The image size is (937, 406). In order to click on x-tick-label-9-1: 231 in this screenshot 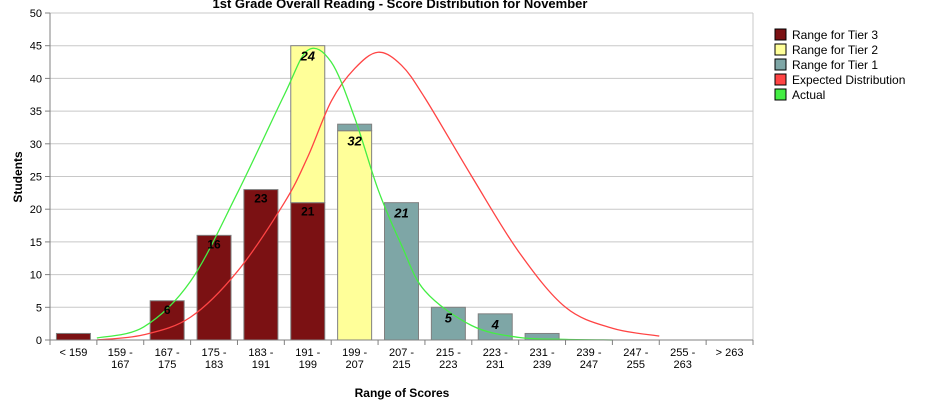, I will do `click(495, 365)`.